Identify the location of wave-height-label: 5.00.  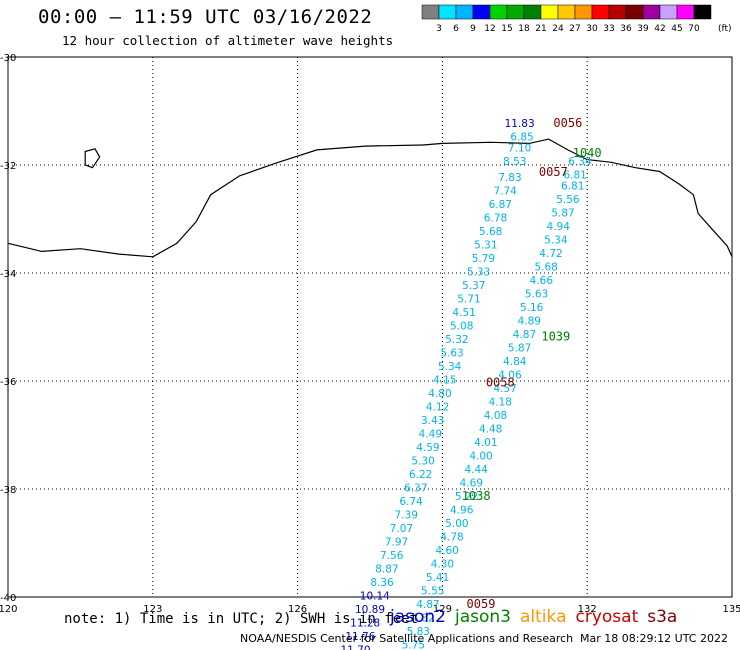
(456, 524).